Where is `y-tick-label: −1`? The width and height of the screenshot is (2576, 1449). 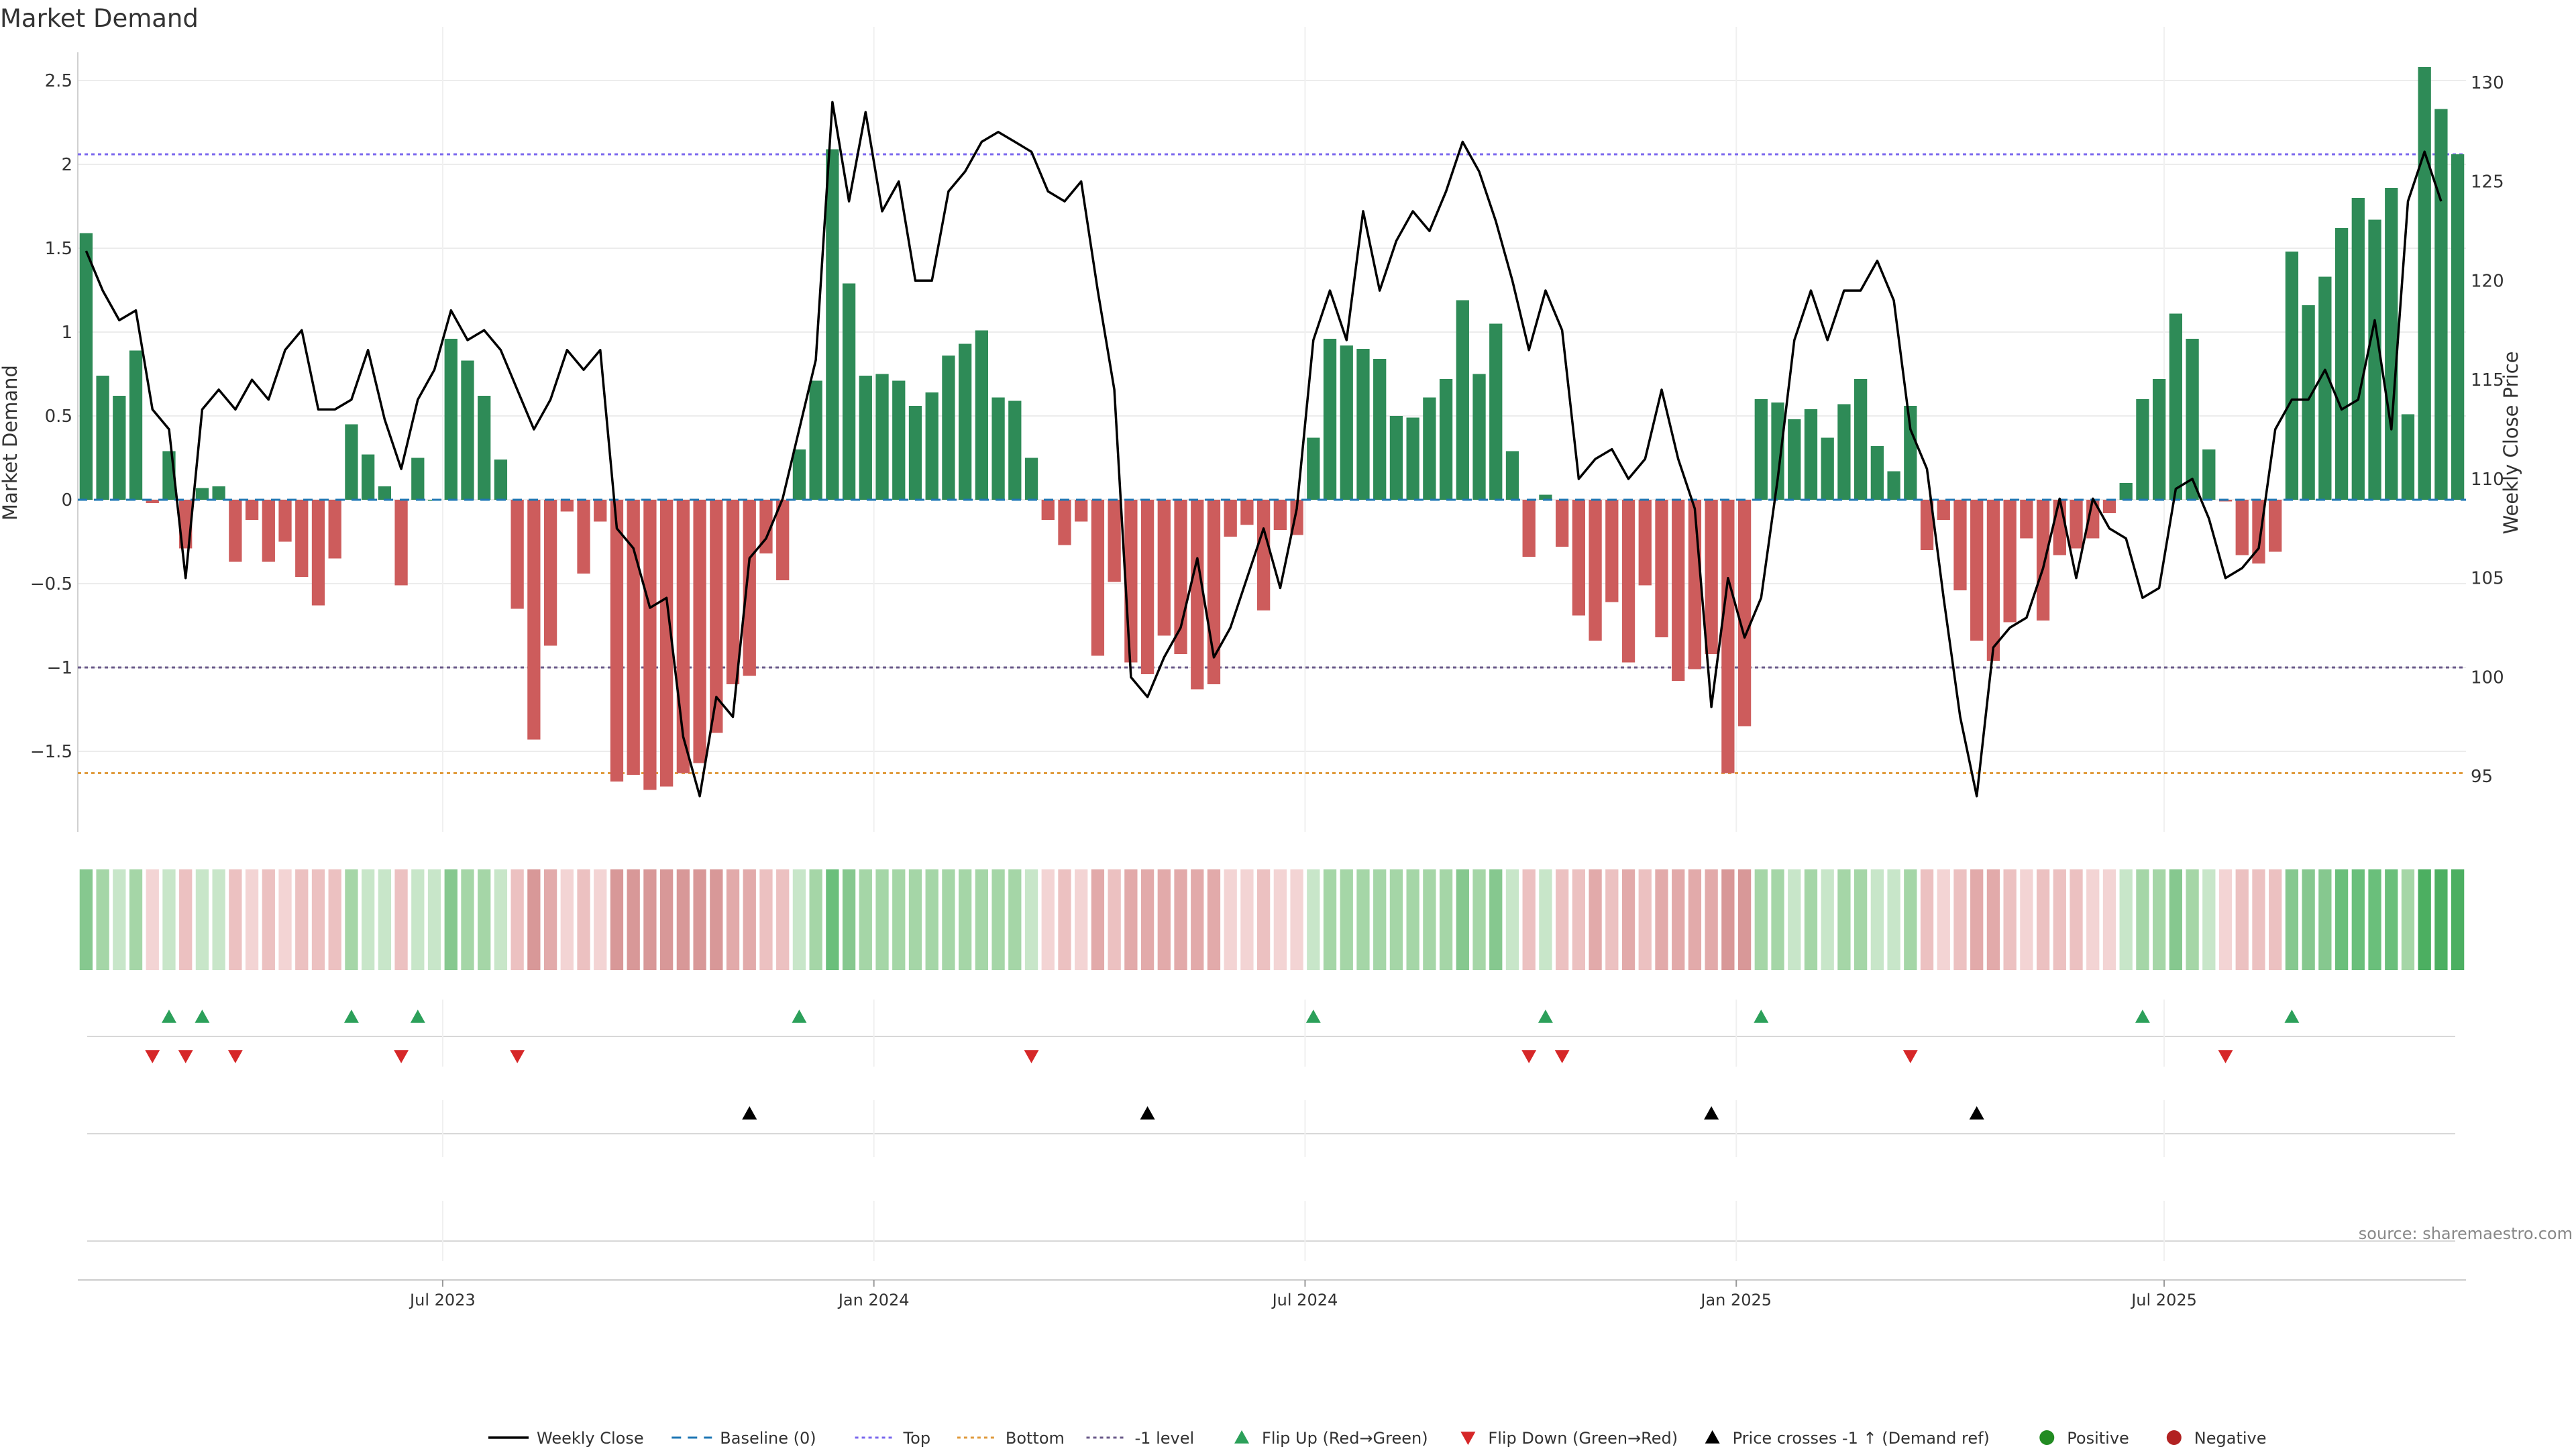
y-tick-label: −1 is located at coordinates (59, 668).